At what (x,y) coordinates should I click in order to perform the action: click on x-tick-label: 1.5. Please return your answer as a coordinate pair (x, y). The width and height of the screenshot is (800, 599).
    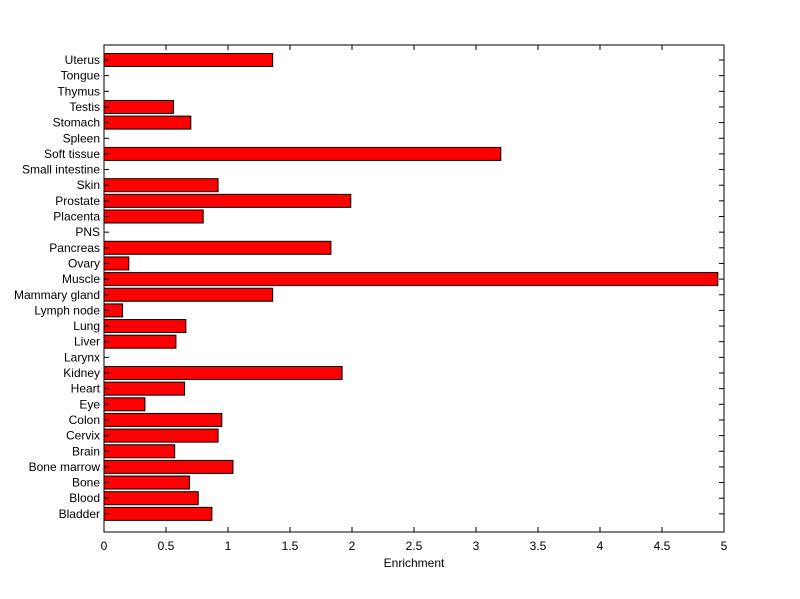
    Looking at the image, I should click on (290, 546).